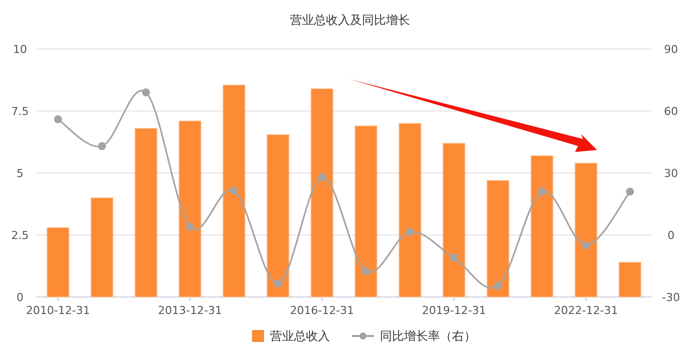 The image size is (700, 355). I want to click on y-tick-label: 7.5, so click(20, 111).